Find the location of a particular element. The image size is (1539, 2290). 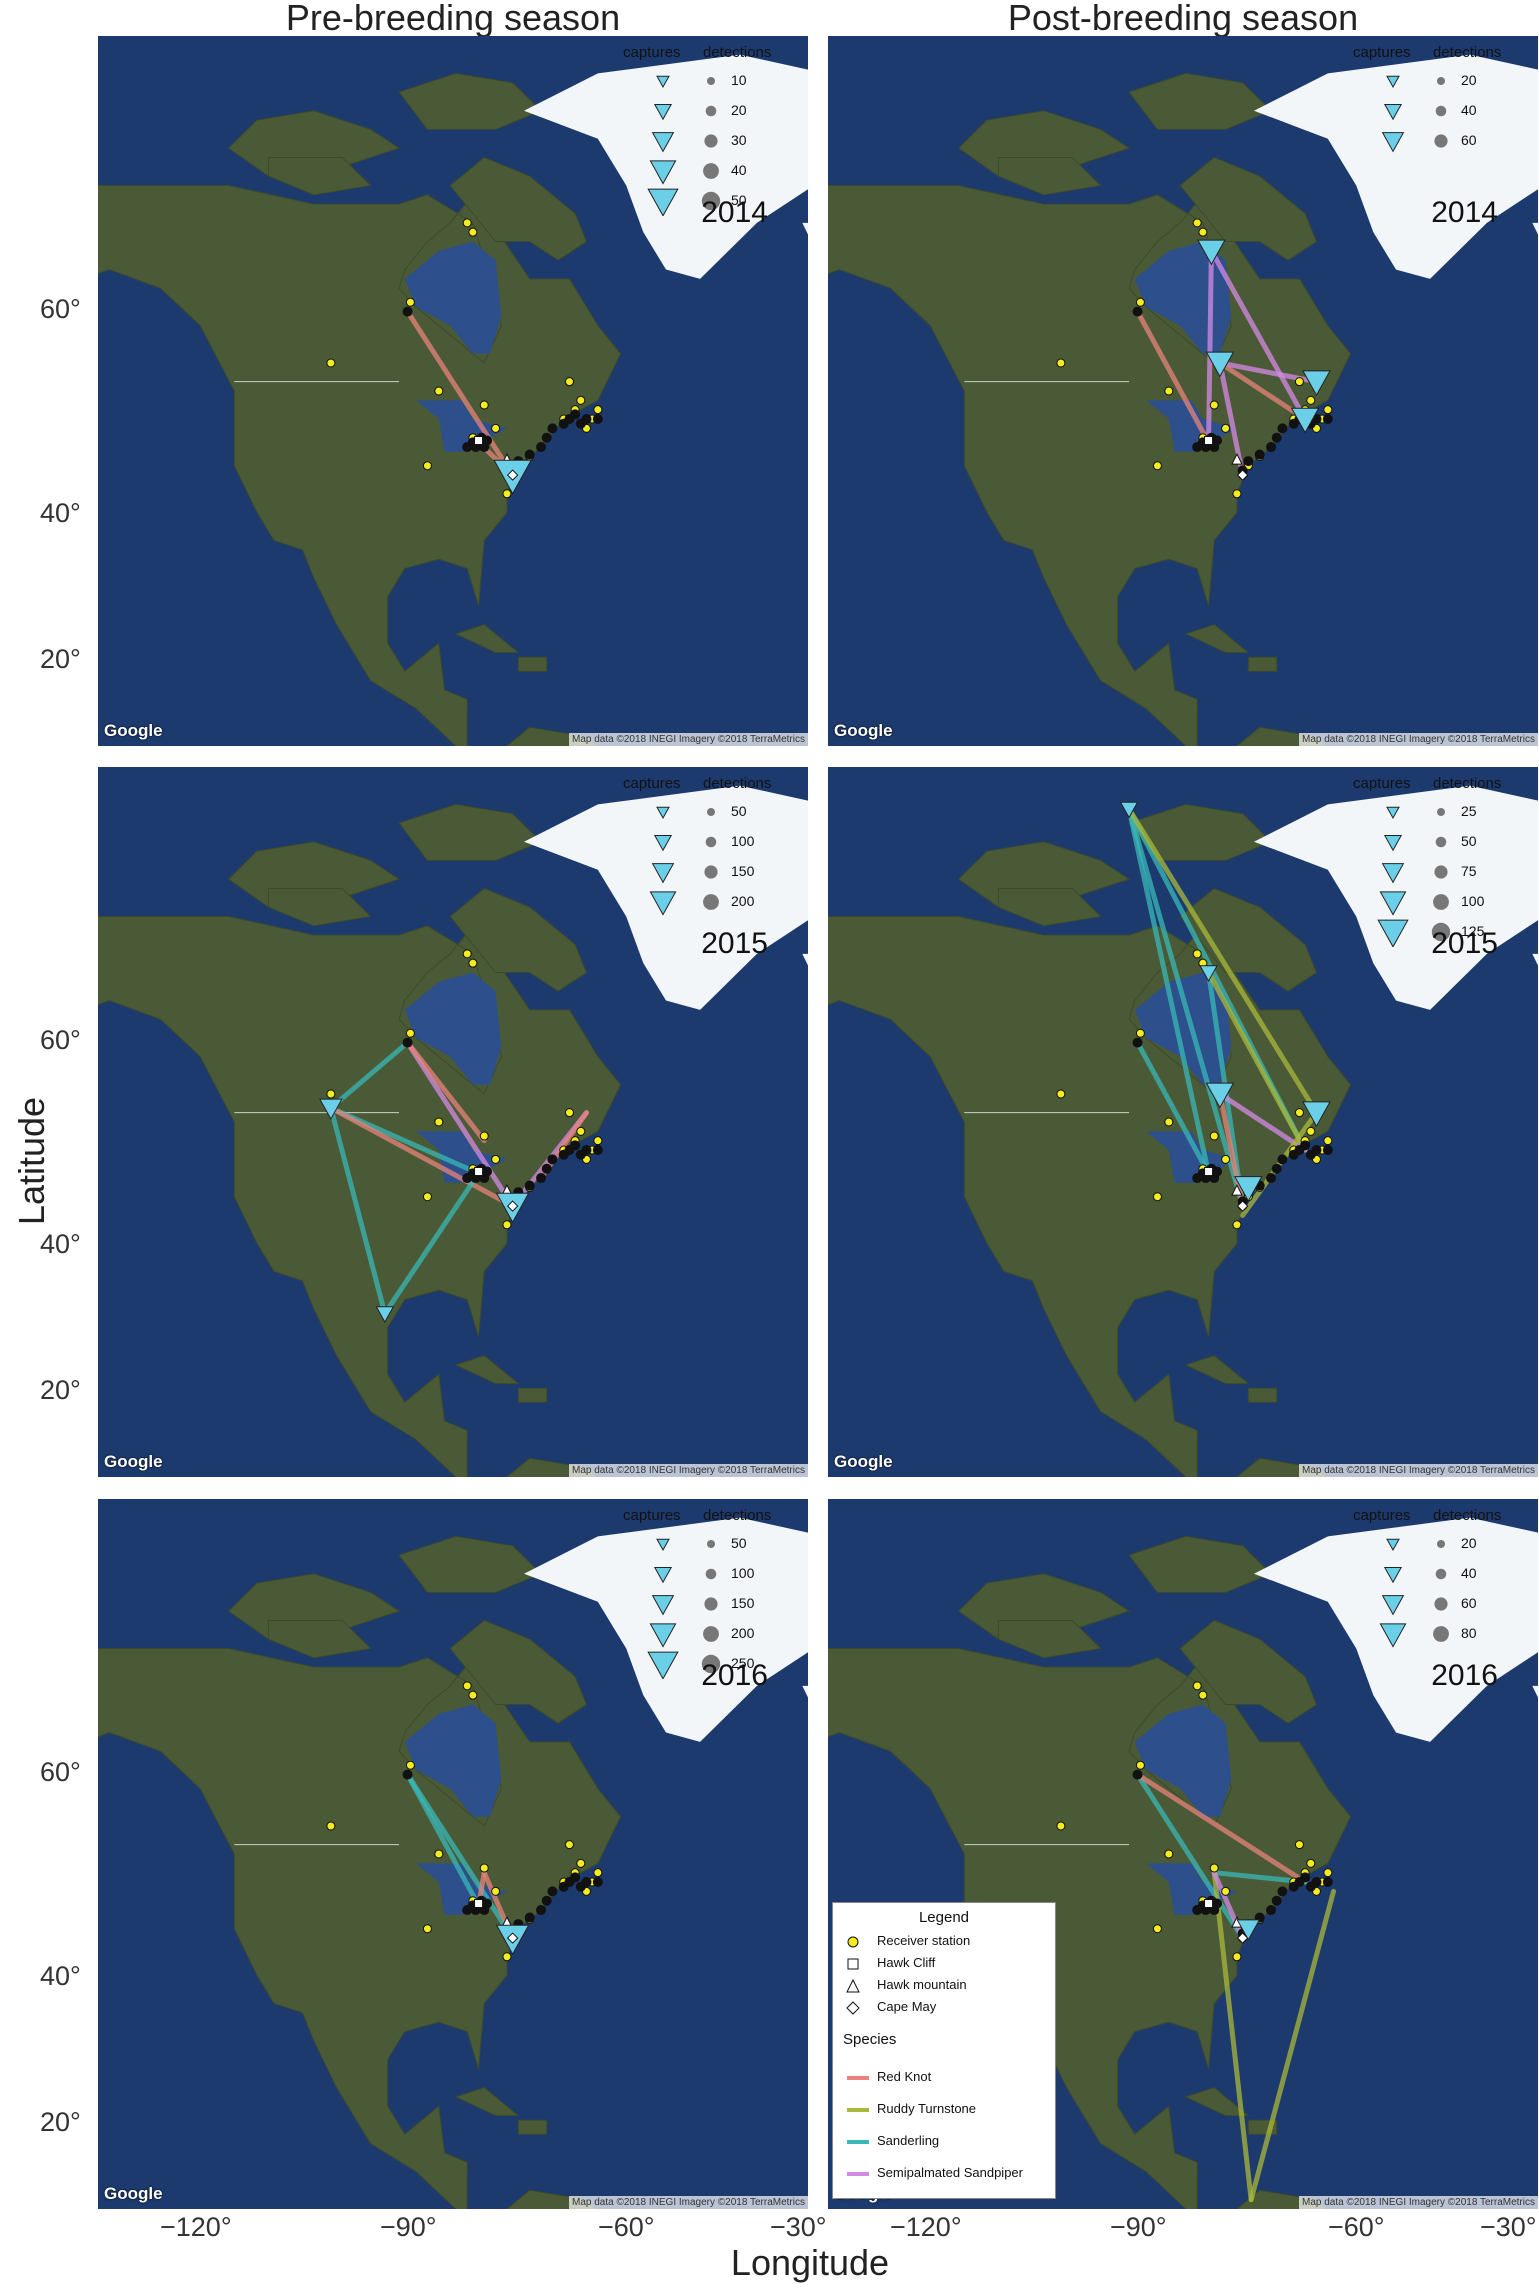

cape-may-marker is located at coordinates (512, 475).